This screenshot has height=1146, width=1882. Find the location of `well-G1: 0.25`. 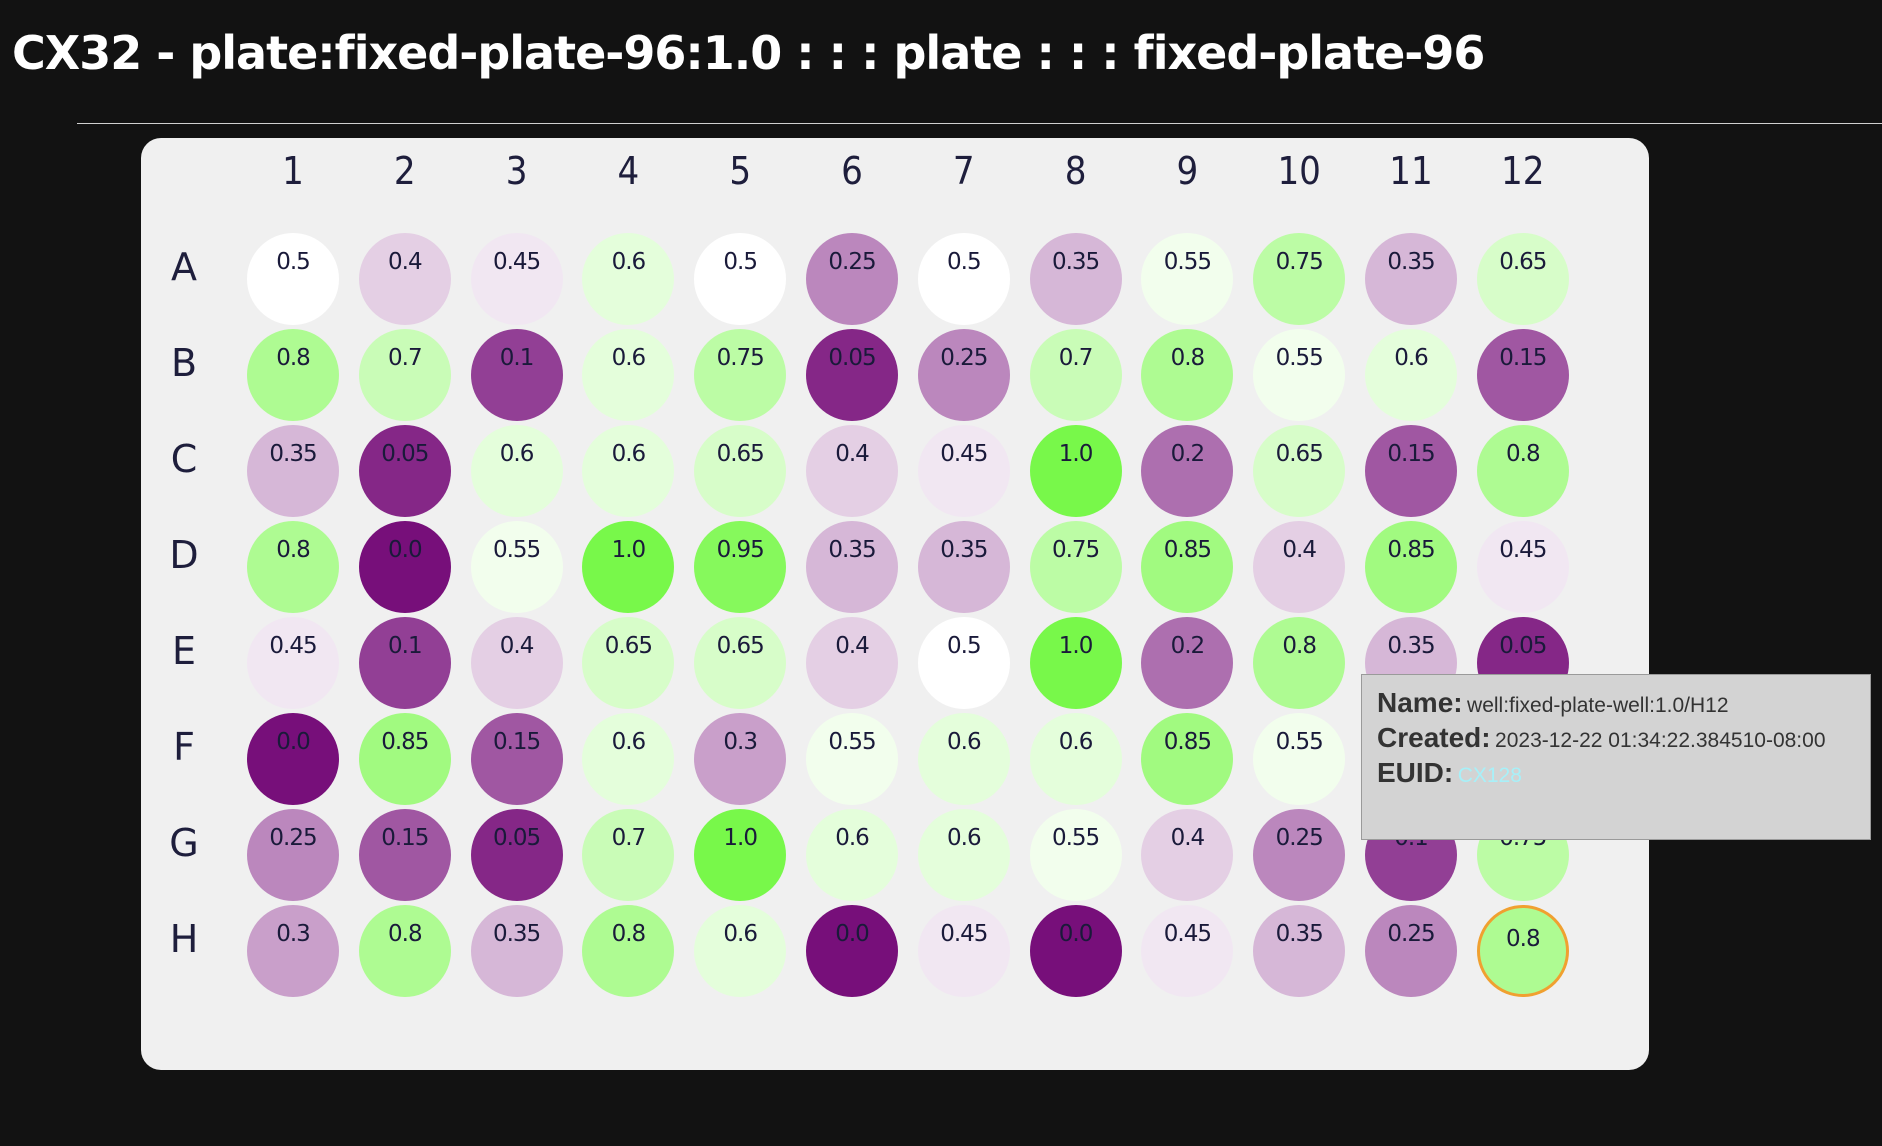

well-G1: 0.25 is located at coordinates (293, 855).